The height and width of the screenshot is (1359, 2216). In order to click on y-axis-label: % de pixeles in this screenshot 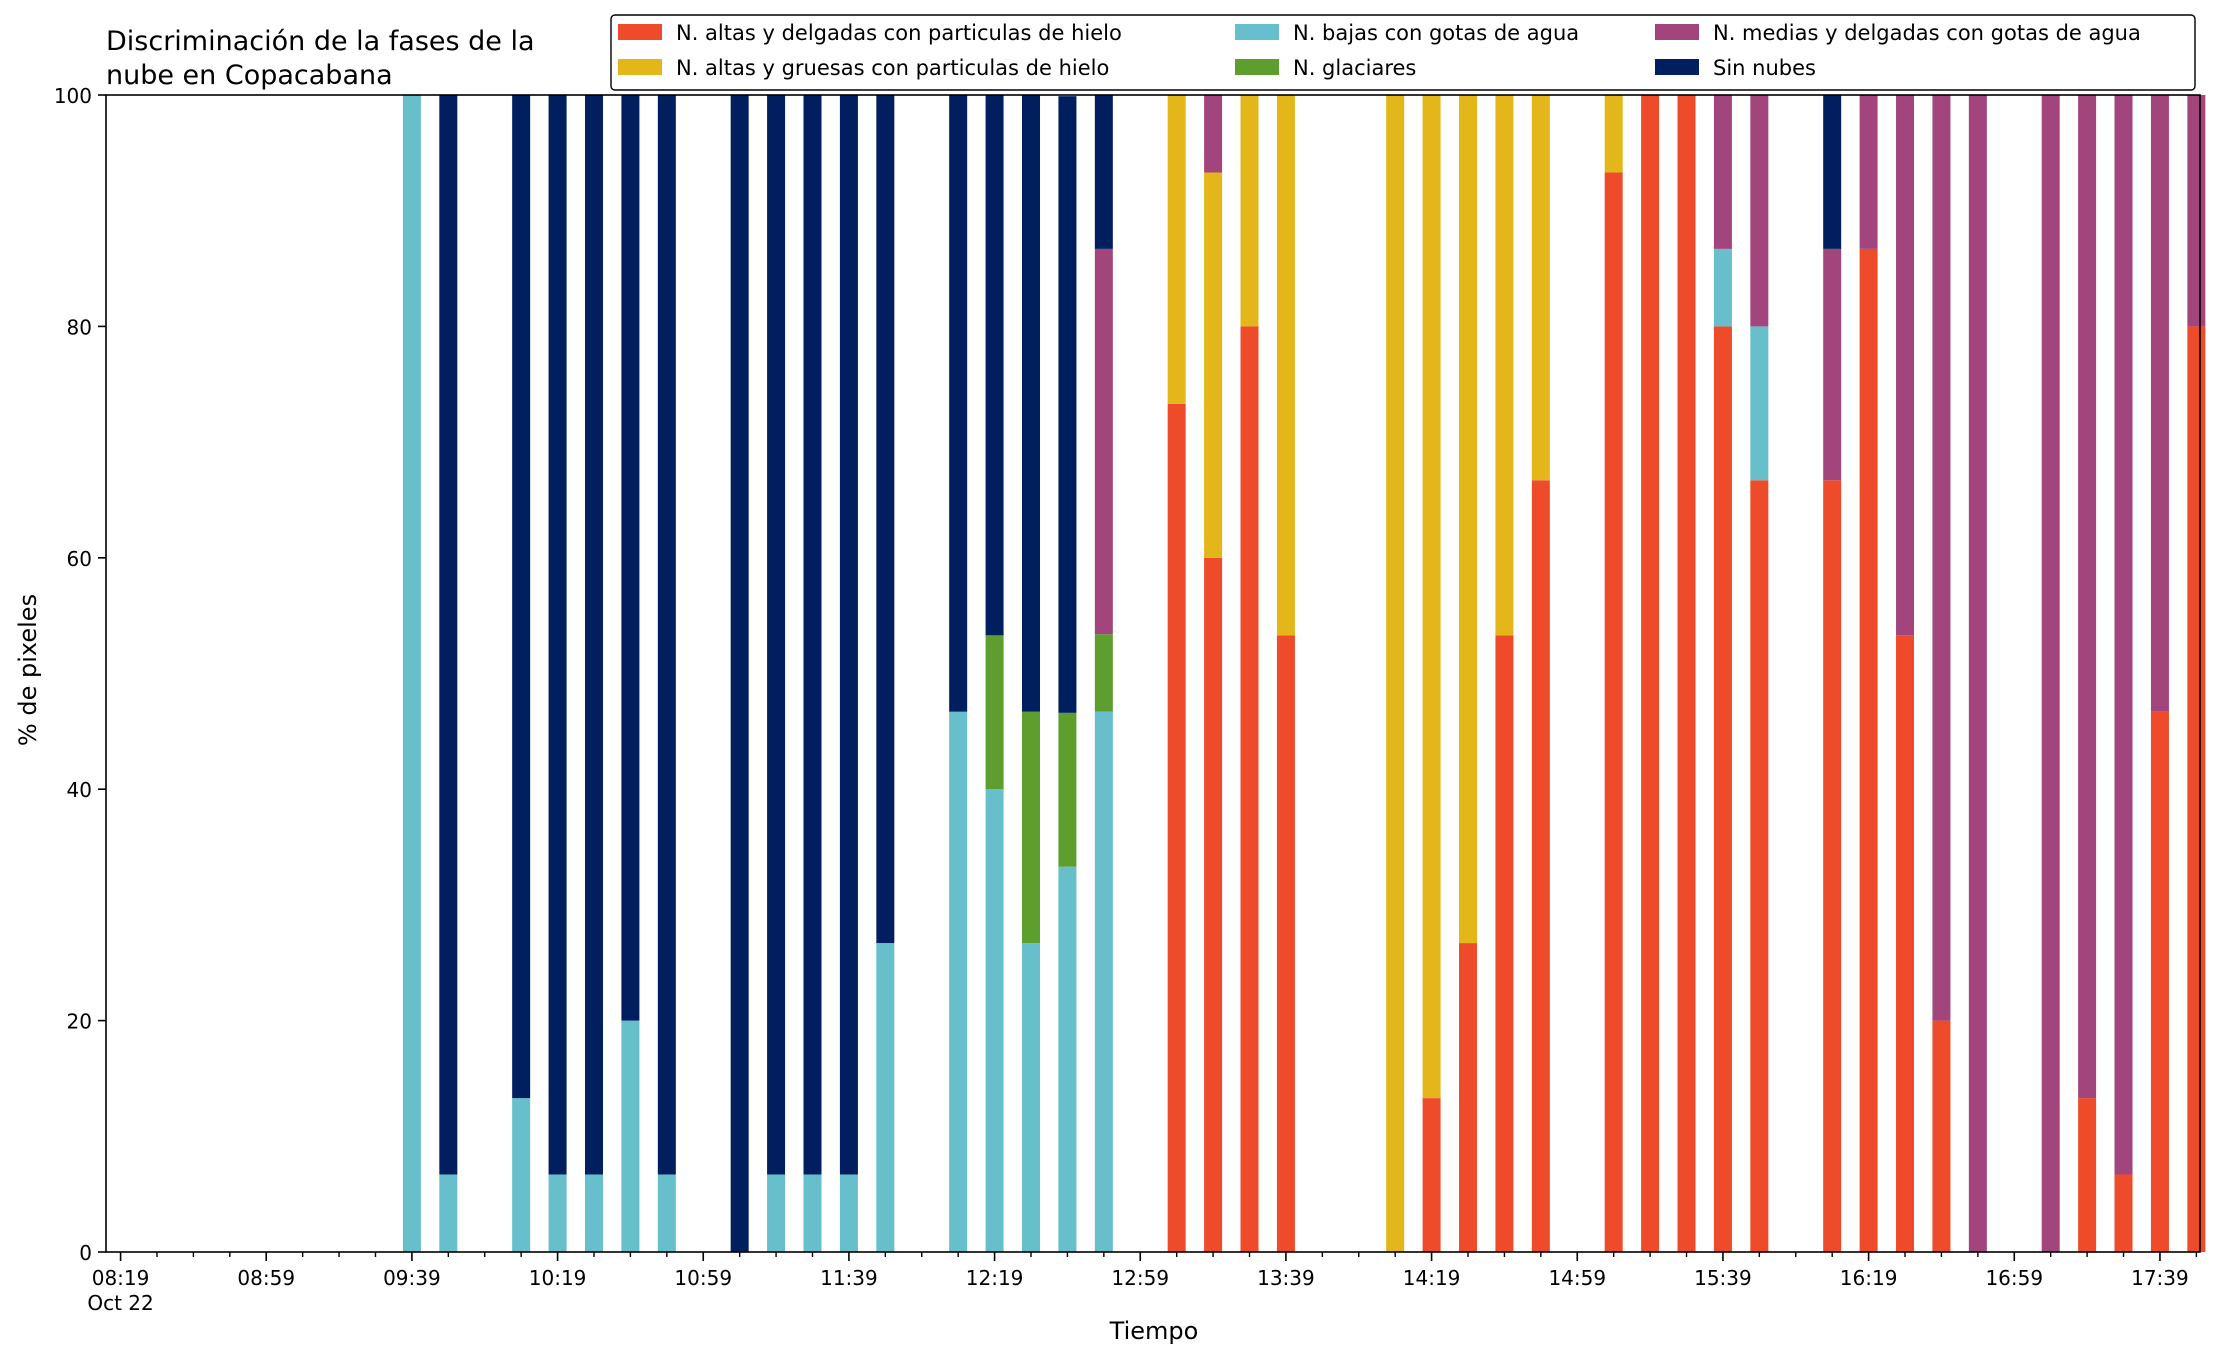, I will do `click(28, 670)`.